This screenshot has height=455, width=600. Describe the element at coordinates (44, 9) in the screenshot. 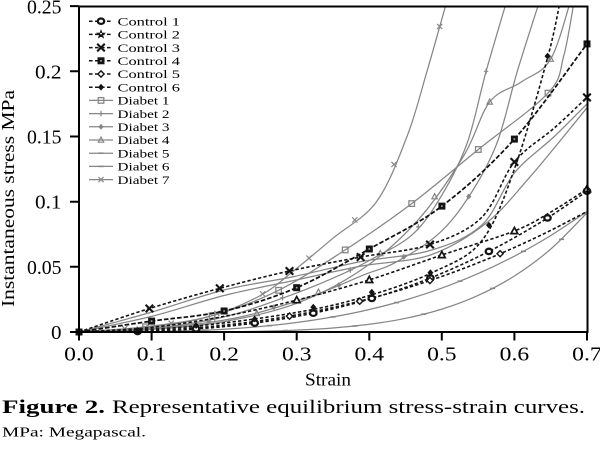

I see `svg-text: 0.25` at that location.